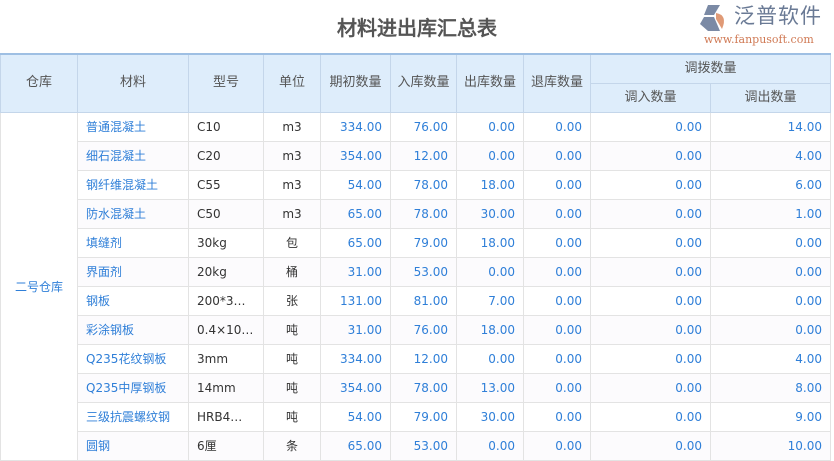  What do you see at coordinates (133, 184) in the screenshot?
I see `cell-material: 钢纤维混凝土` at bounding box center [133, 184].